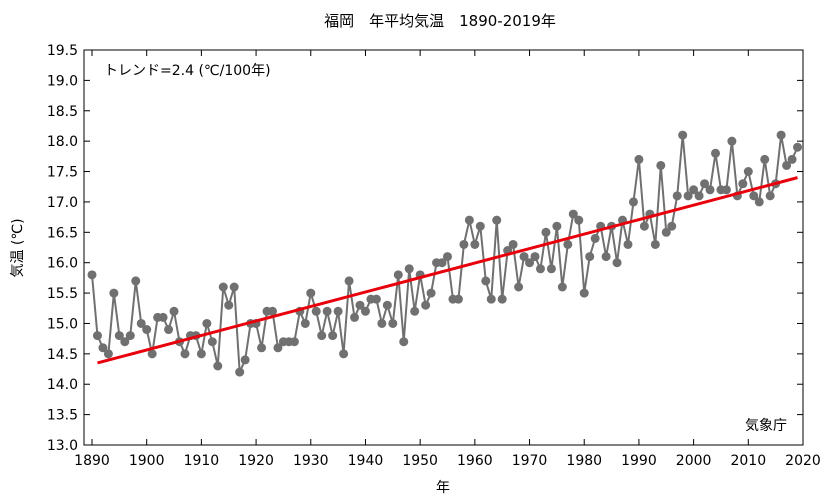 The width and height of the screenshot is (833, 498). Describe the element at coordinates (169, 330) in the screenshot. I see `data-point-1904` at that location.